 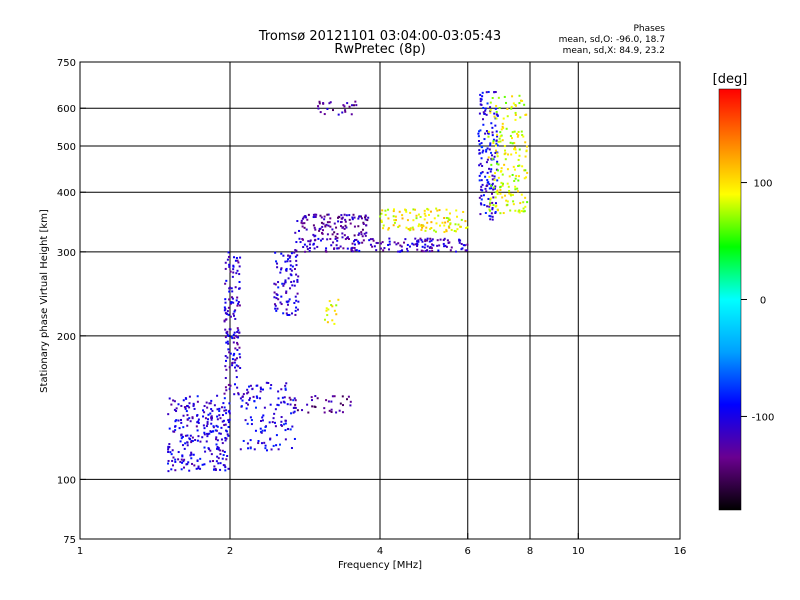 I want to click on y-tick-label: 600, so click(x=66, y=109).